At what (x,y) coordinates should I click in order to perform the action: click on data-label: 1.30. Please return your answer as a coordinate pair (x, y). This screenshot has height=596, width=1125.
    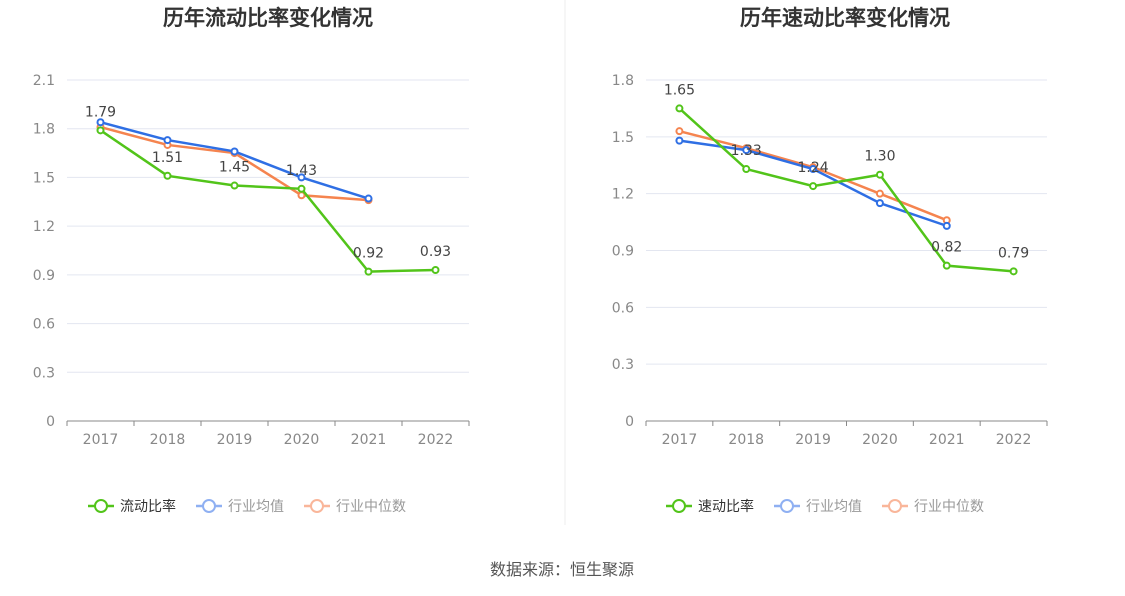
    Looking at the image, I should click on (879, 157).